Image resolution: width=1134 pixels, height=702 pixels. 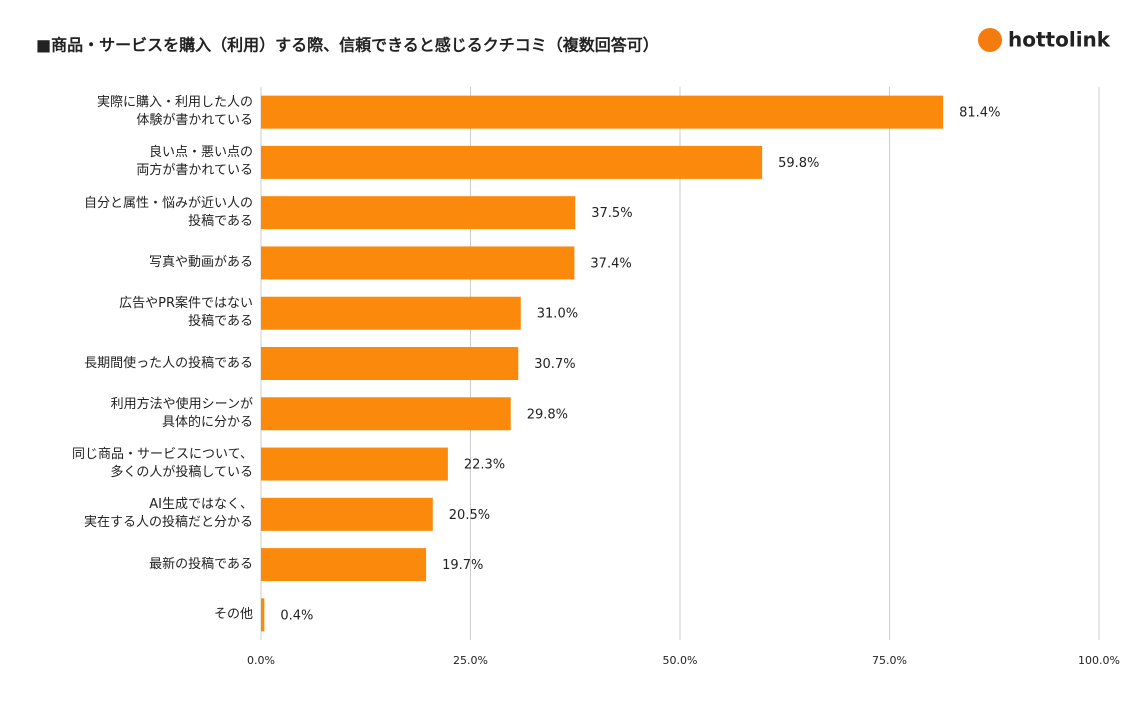 What do you see at coordinates (181, 413) in the screenshot?
I see `category-label: 利用方法や使用シーンが 具体的に分かる` at bounding box center [181, 413].